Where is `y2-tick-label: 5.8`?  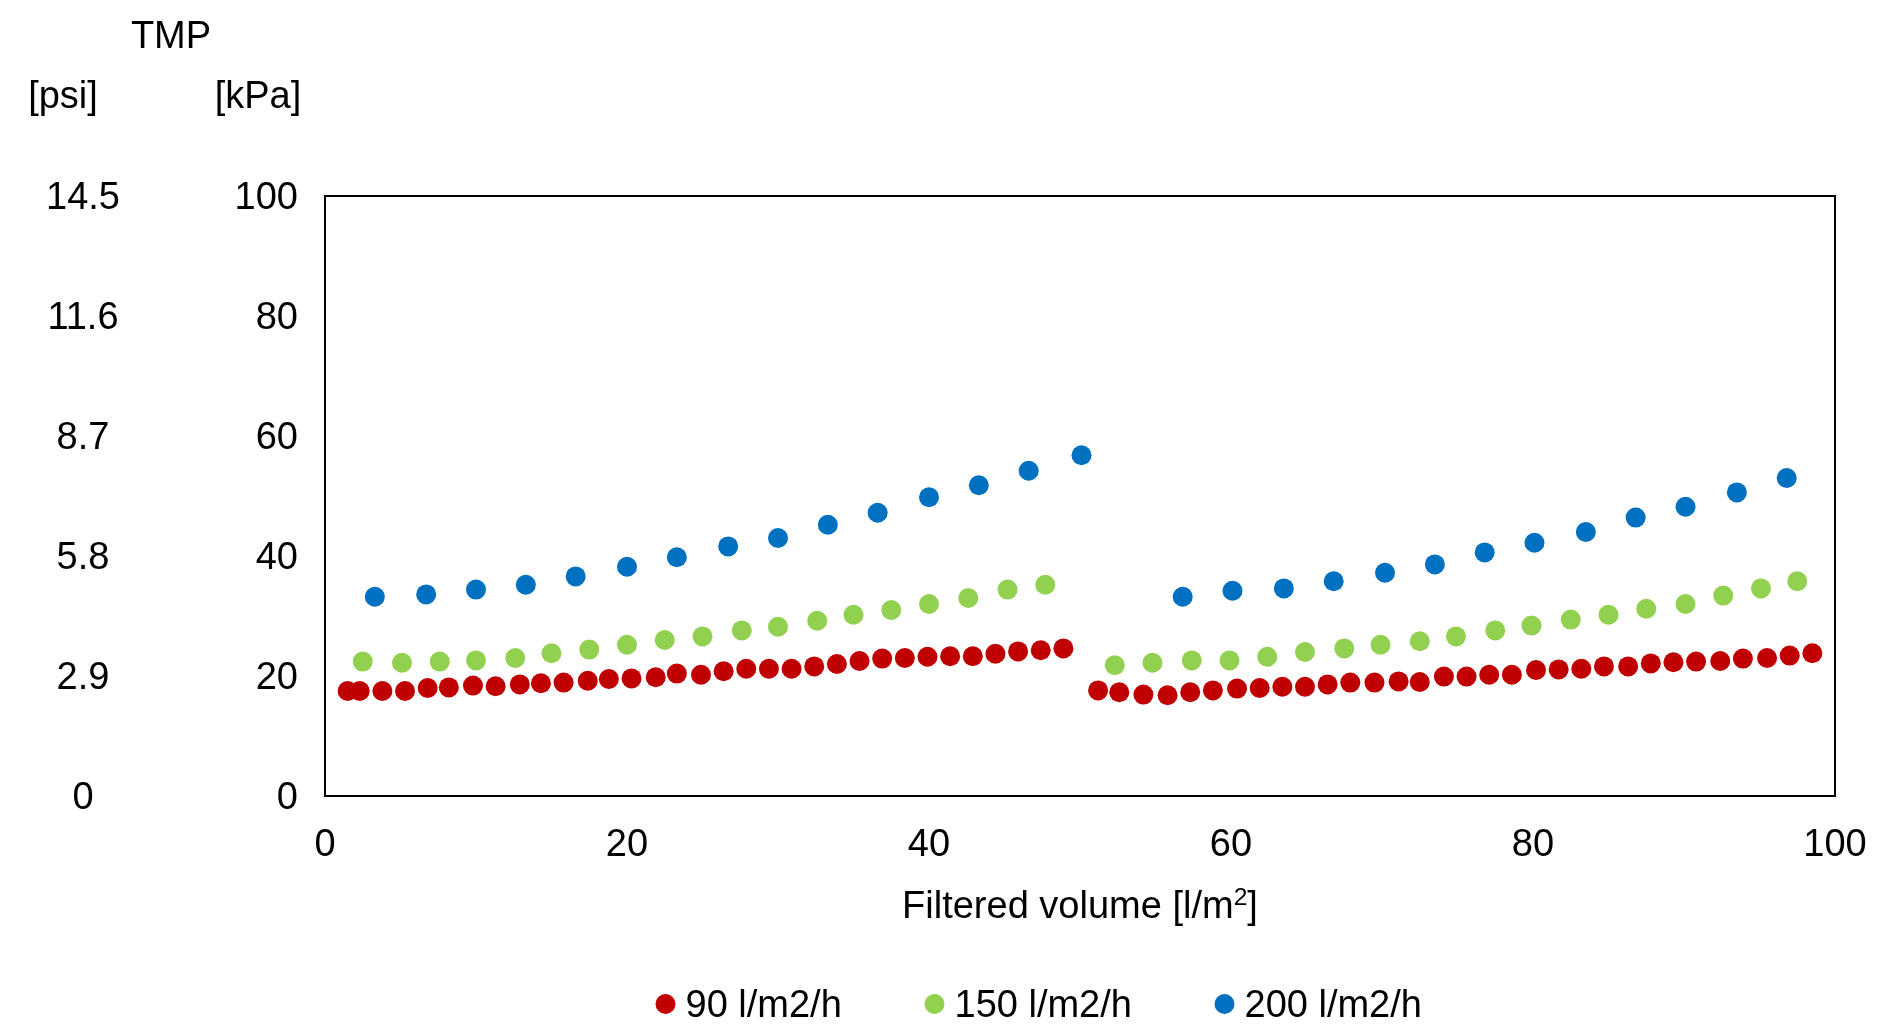 y2-tick-label: 5.8 is located at coordinates (83, 556).